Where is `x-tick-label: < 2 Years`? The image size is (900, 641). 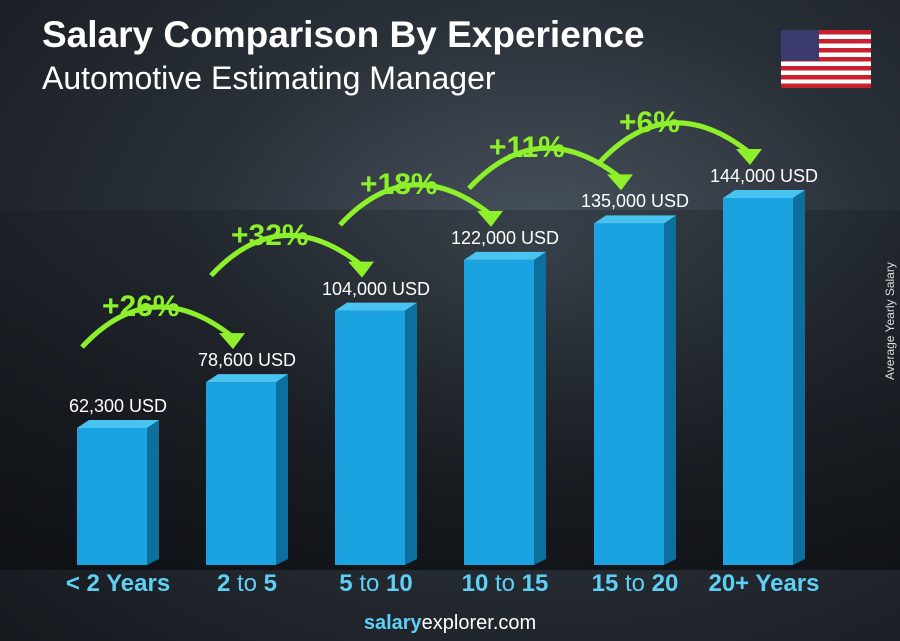
x-tick-label: < 2 Years is located at coordinates (118, 583).